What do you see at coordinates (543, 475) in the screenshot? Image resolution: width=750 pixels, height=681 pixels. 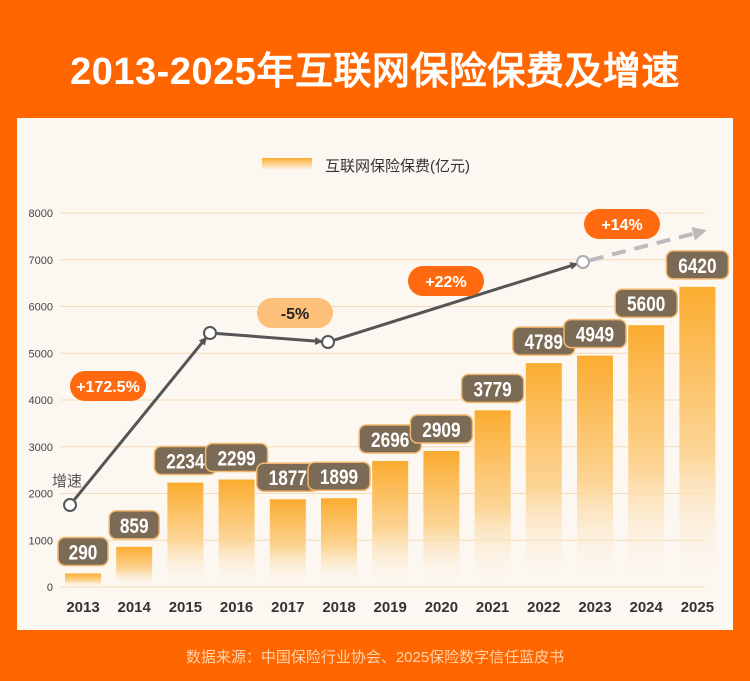 I see `bar-2022` at bounding box center [543, 475].